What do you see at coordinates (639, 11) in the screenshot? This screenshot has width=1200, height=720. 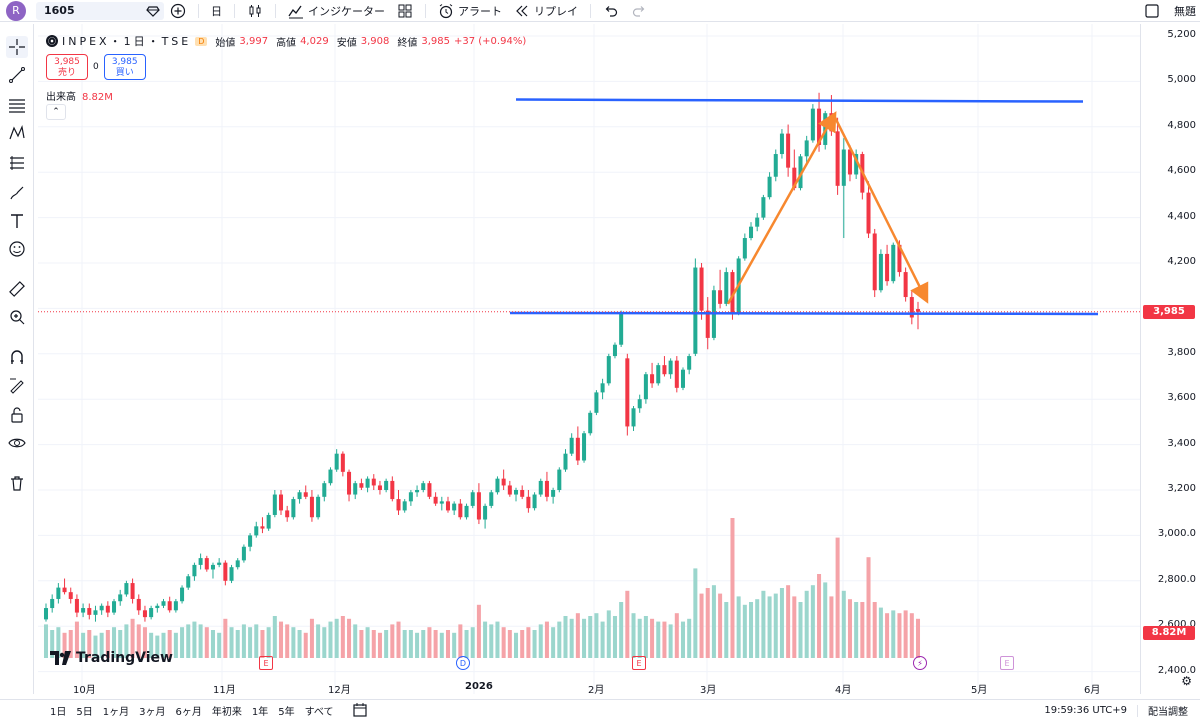 I see `redo-button` at bounding box center [639, 11].